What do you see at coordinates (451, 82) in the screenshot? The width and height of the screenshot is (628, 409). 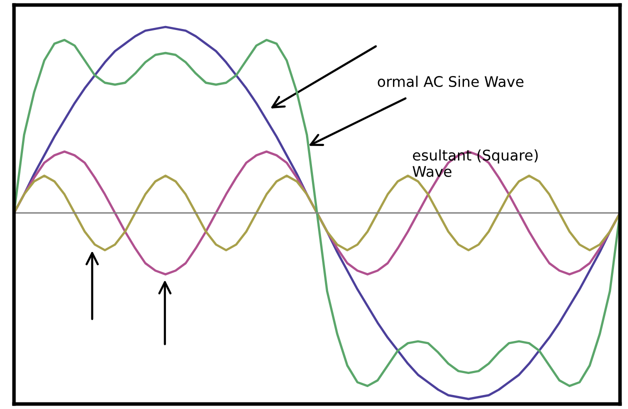 I see `annotation: ormal AC Sine Wave` at bounding box center [451, 82].